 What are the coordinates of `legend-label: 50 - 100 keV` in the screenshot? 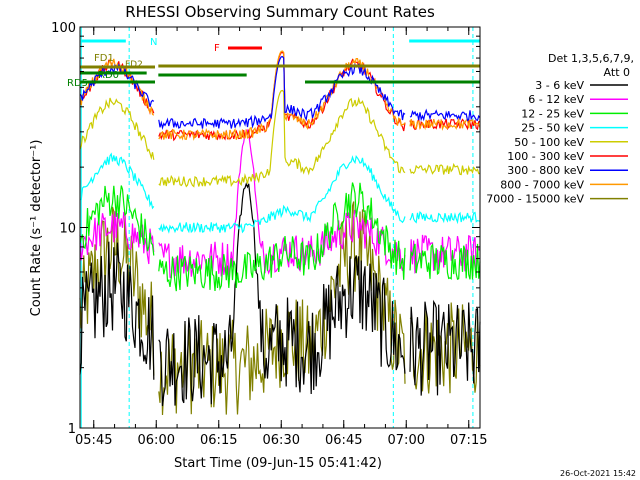 It's located at (549, 142).